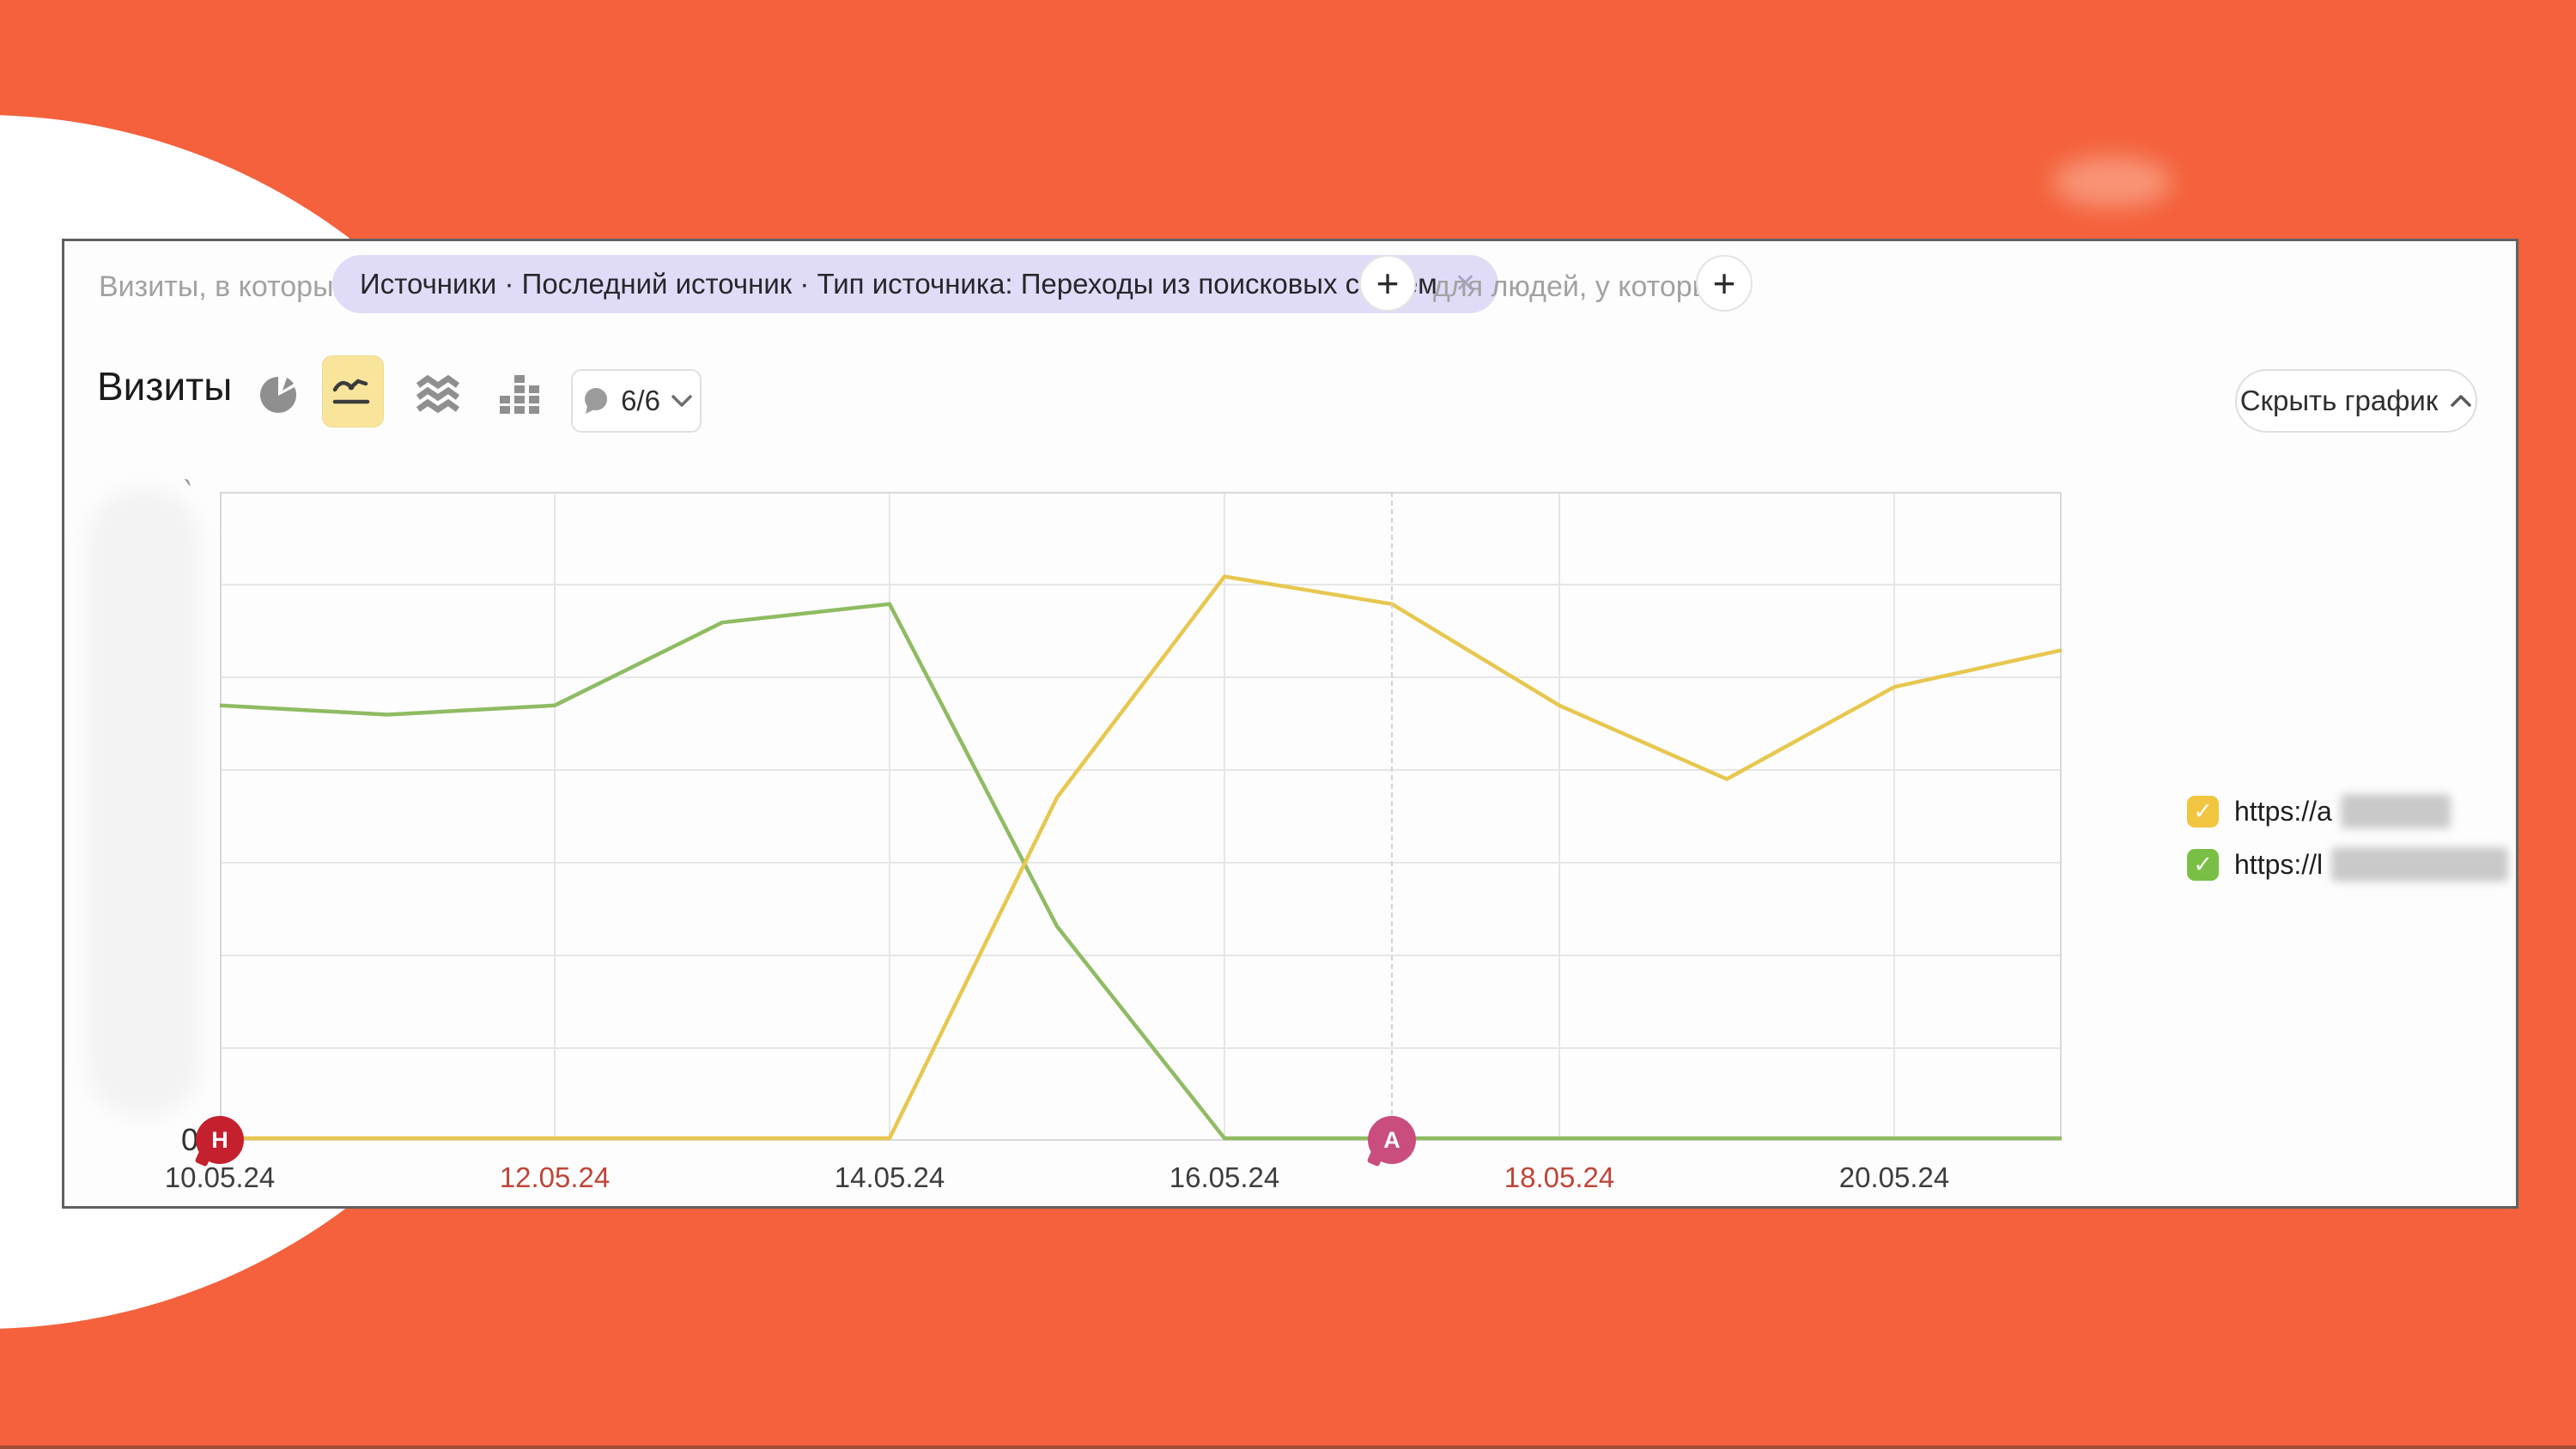 This screenshot has height=1449, width=2576. I want to click on columns-chart-icon, so click(519, 394).